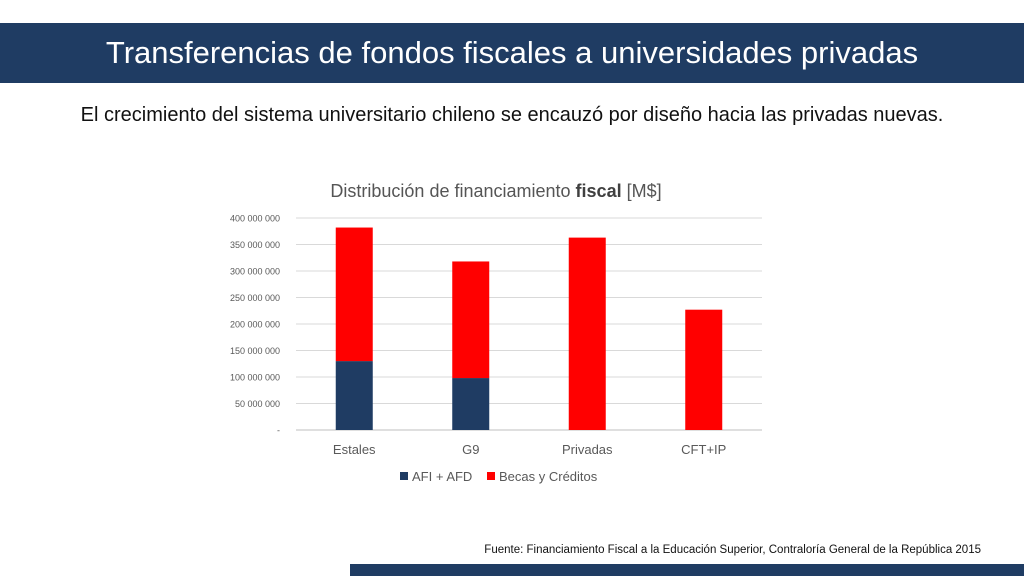 This screenshot has width=1024, height=576. What do you see at coordinates (255, 378) in the screenshot?
I see `y-tick-label: 100 000 000` at bounding box center [255, 378].